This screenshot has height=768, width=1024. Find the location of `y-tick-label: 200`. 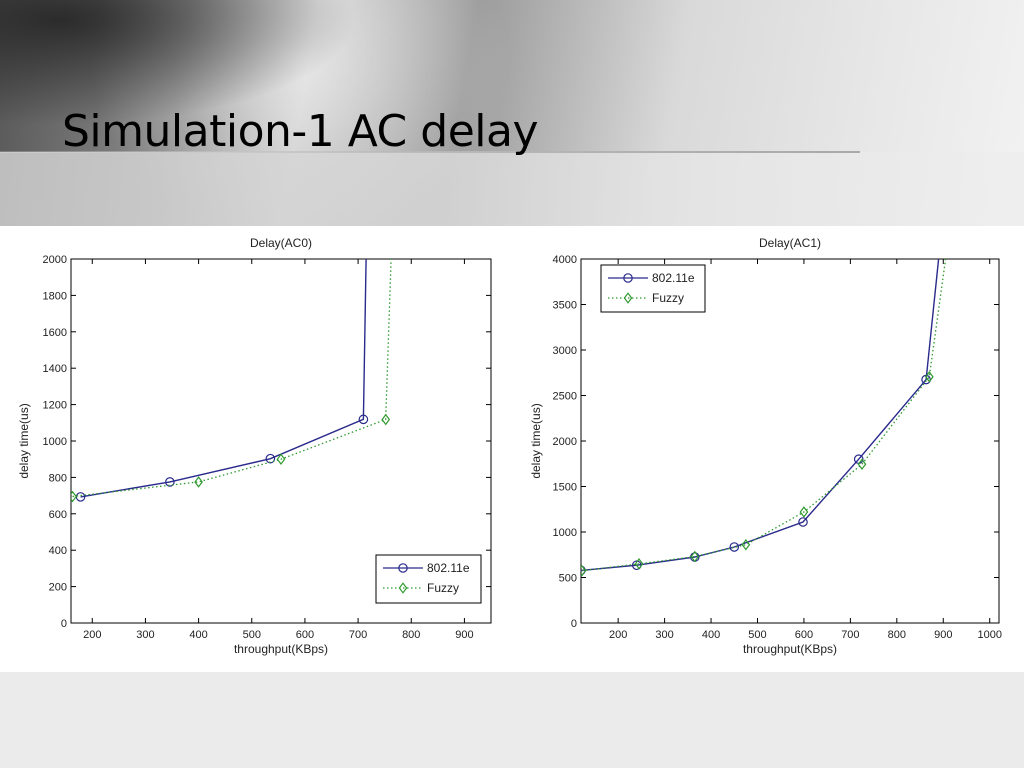

y-tick-label: 200 is located at coordinates (58, 588).